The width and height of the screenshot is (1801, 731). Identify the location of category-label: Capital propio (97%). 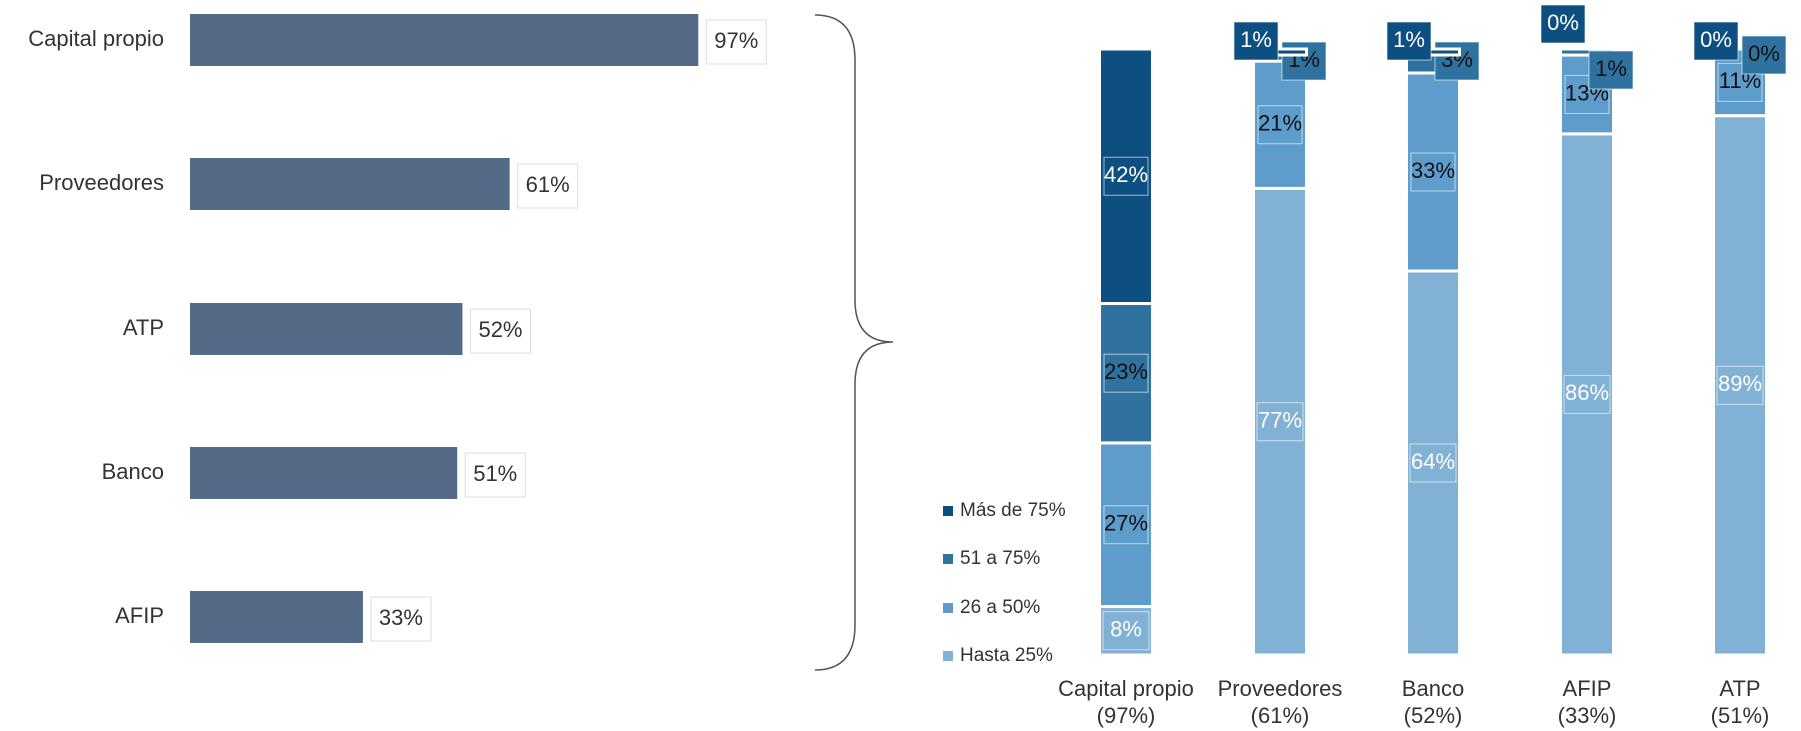
(1126, 702).